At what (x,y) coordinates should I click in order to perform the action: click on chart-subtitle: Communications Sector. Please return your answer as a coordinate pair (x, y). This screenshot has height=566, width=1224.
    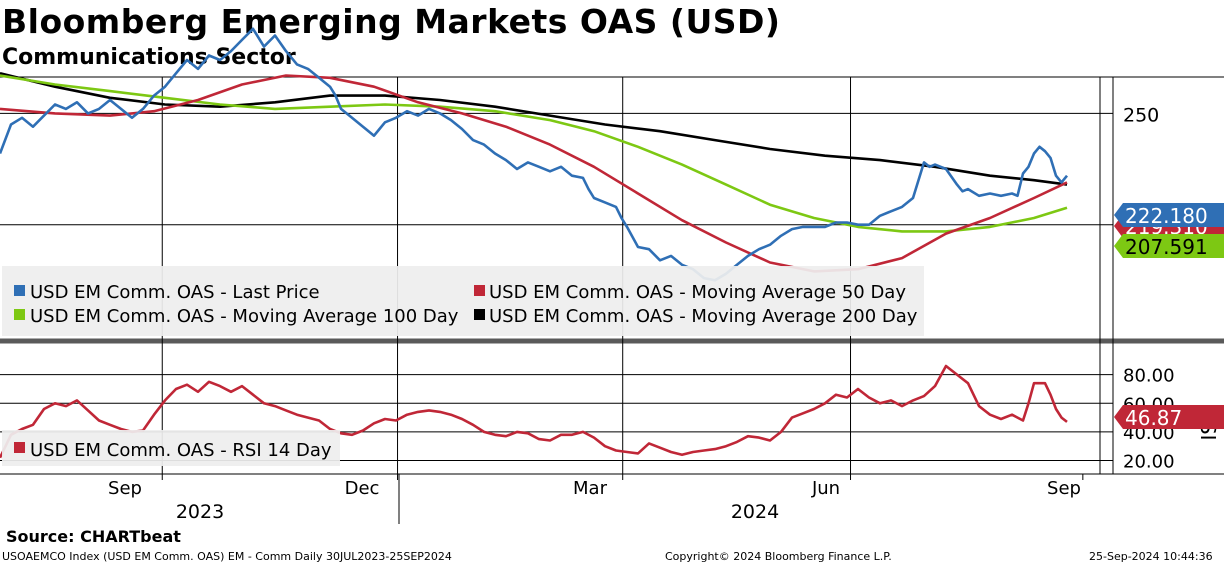
    Looking at the image, I should click on (149, 57).